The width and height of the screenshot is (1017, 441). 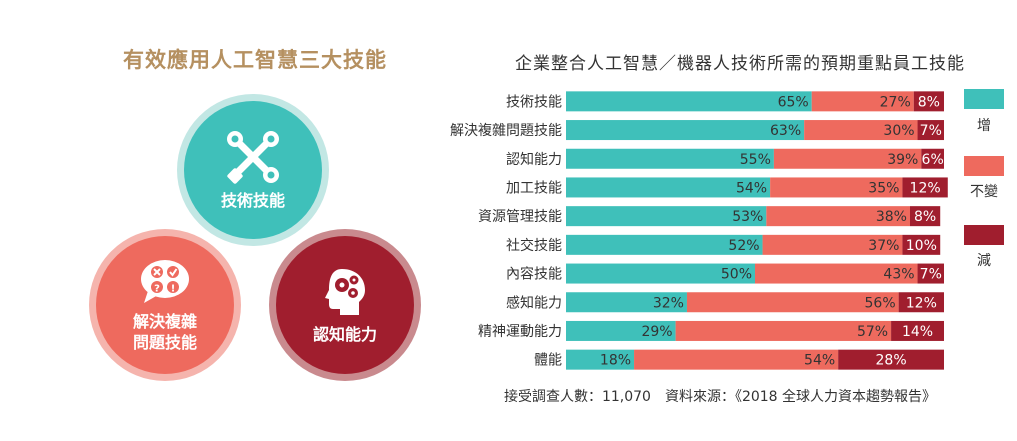 I want to click on data-label: 52%, so click(x=743, y=246).